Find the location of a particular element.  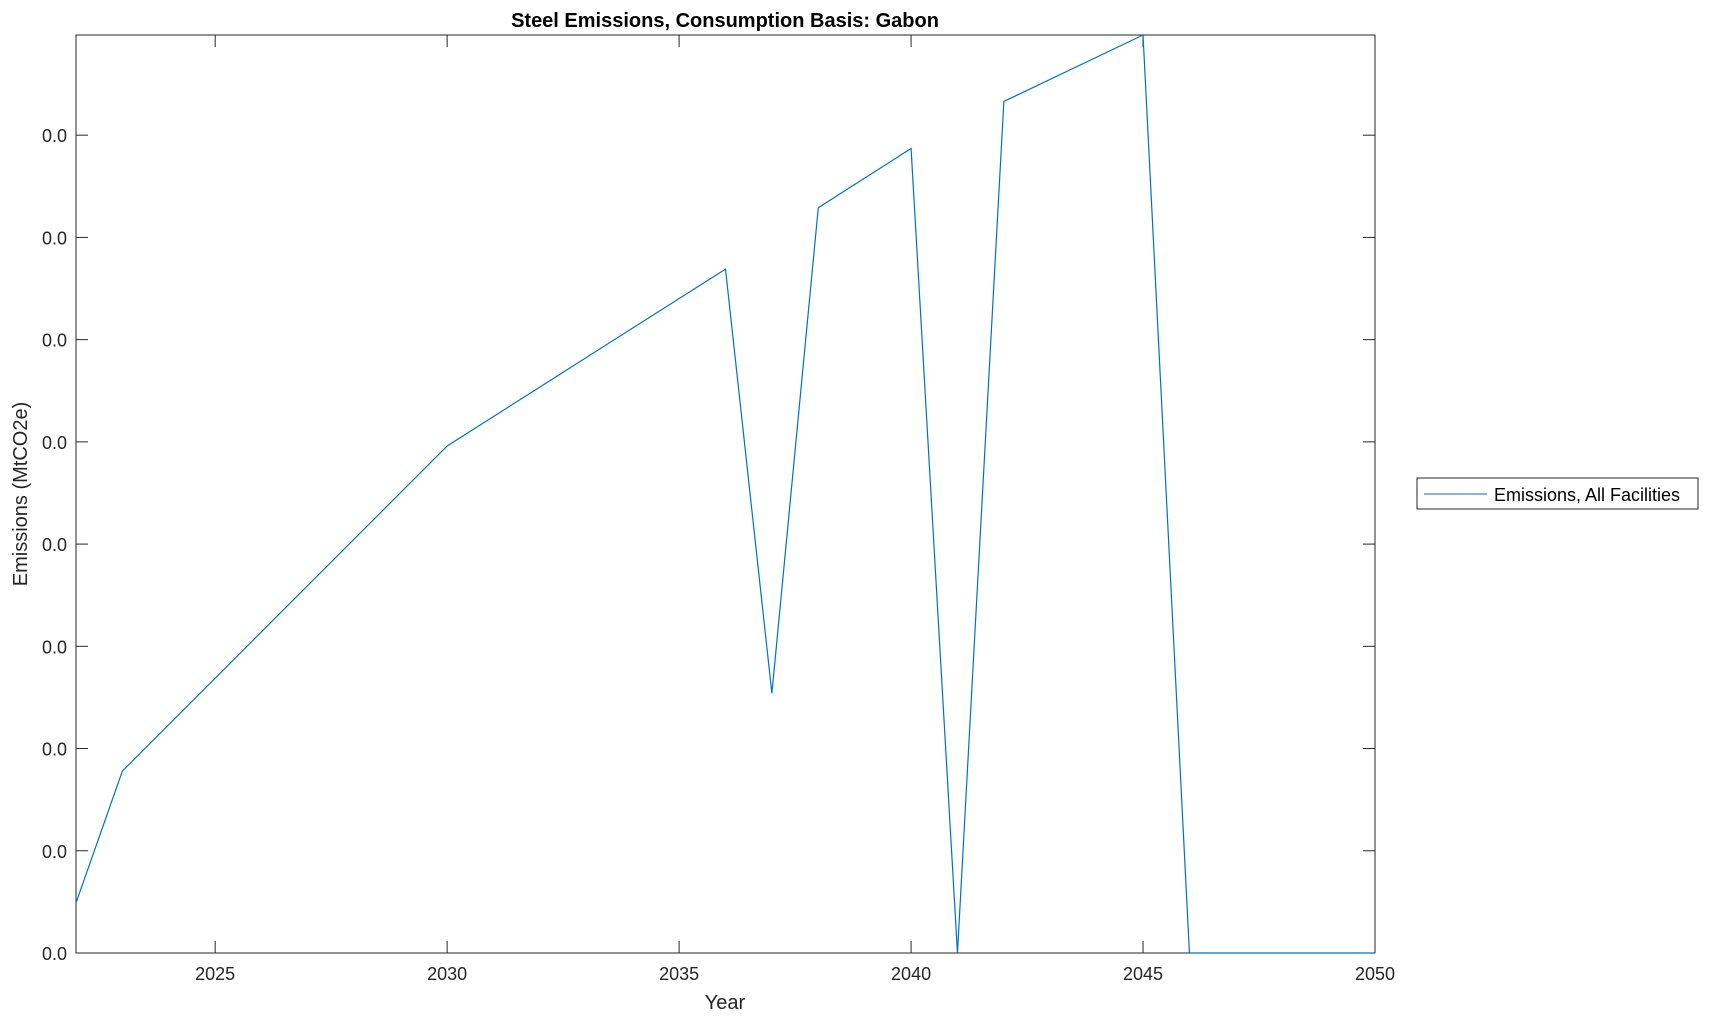

x-tick-label: 2040 is located at coordinates (911, 974).